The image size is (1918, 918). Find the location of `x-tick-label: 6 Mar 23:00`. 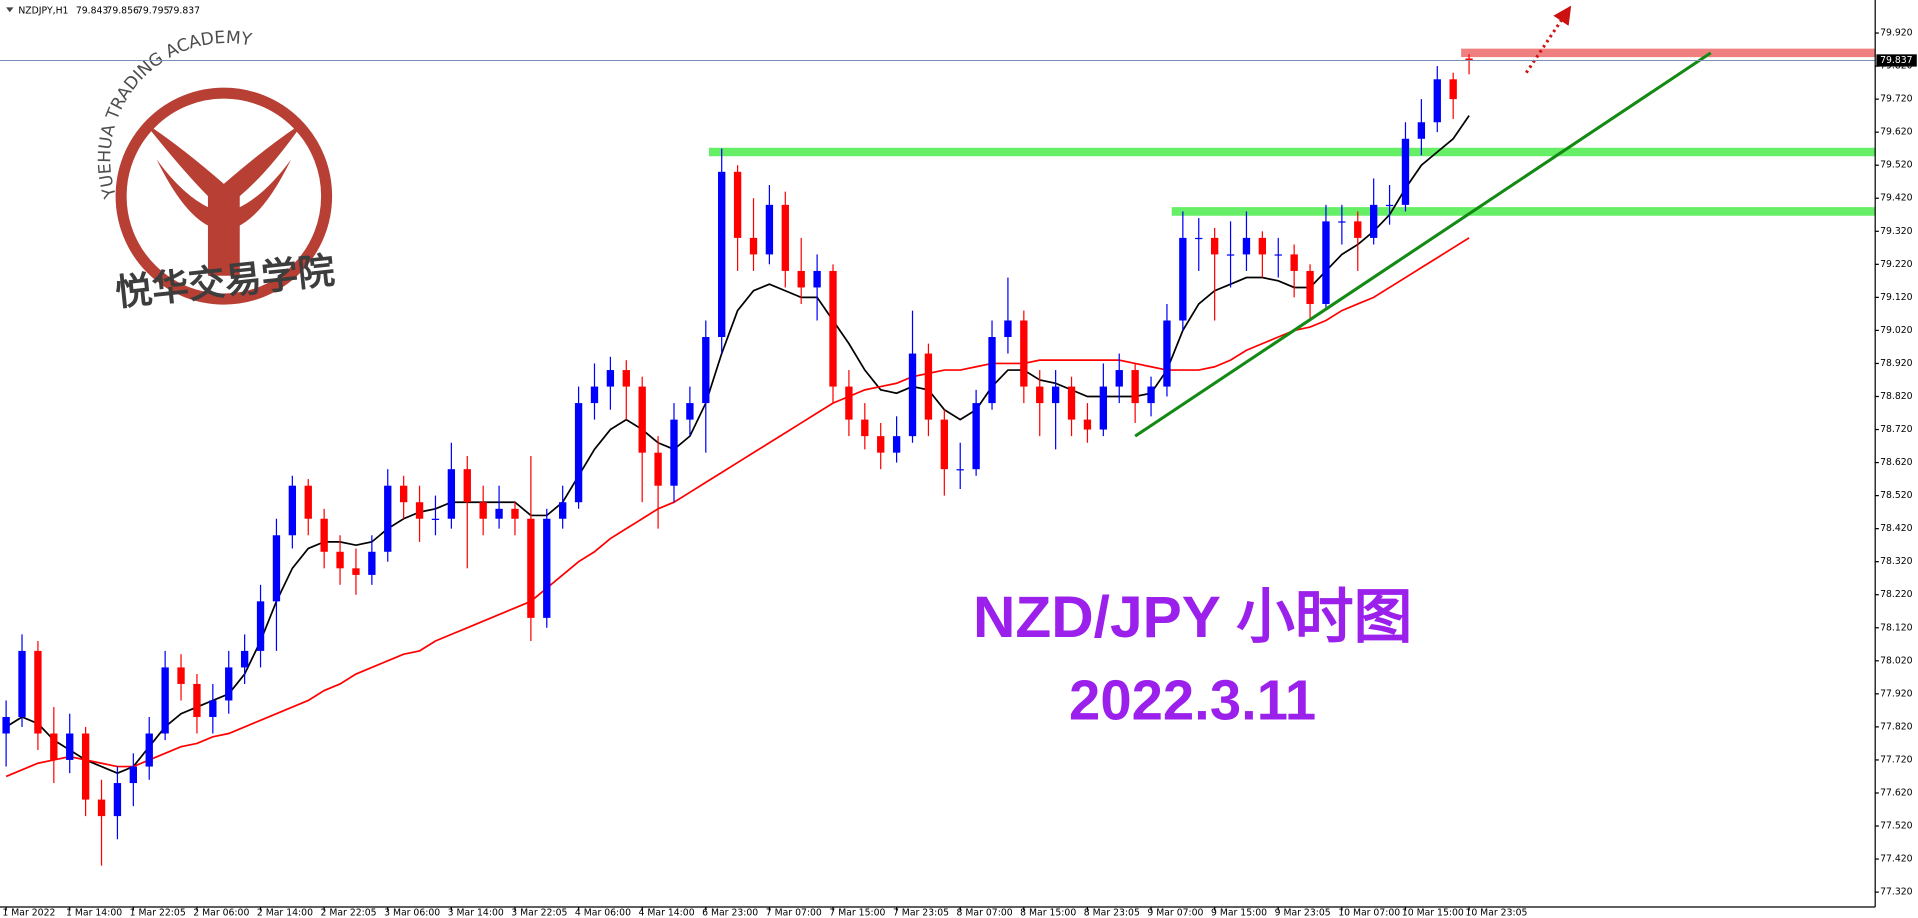

x-tick-label: 6 Mar 23:00 is located at coordinates (730, 913).